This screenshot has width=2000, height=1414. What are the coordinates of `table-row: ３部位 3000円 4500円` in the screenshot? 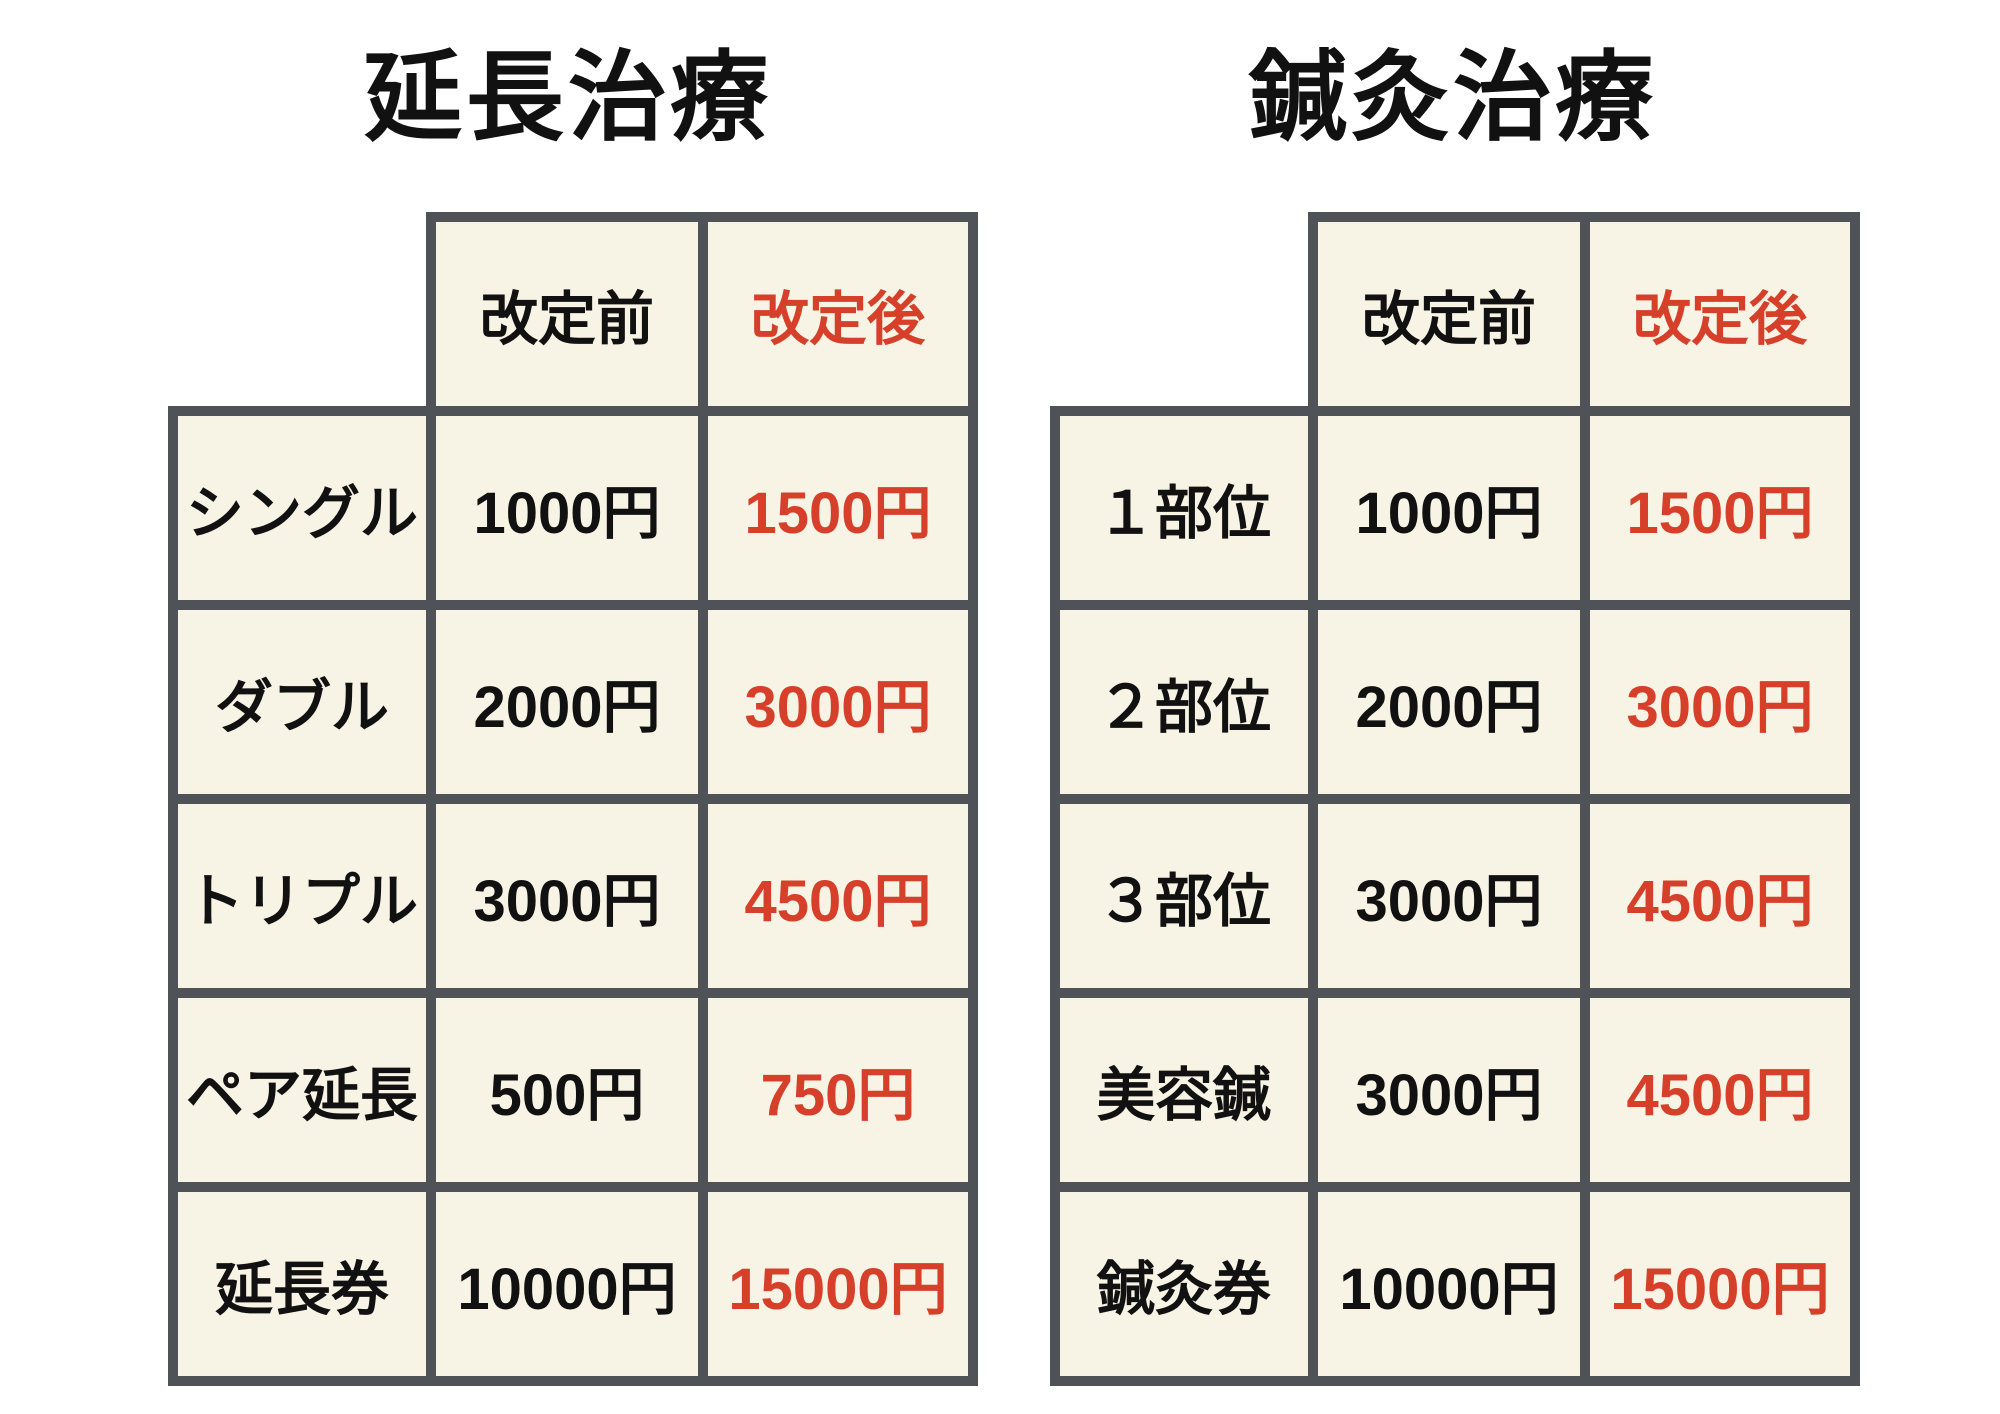 It's located at (1455, 896).